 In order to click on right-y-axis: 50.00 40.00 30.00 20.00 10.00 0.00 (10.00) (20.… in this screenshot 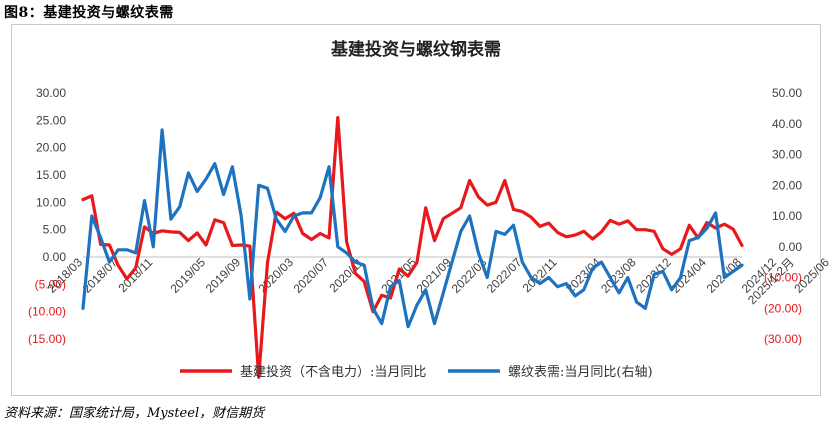, I will do `click(783, 216)`.